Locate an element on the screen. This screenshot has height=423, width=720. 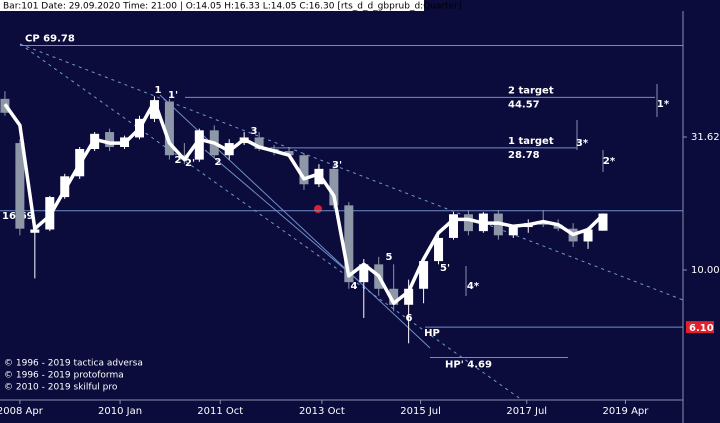
x-tick-label: 2008 Apr is located at coordinates (22, 411).